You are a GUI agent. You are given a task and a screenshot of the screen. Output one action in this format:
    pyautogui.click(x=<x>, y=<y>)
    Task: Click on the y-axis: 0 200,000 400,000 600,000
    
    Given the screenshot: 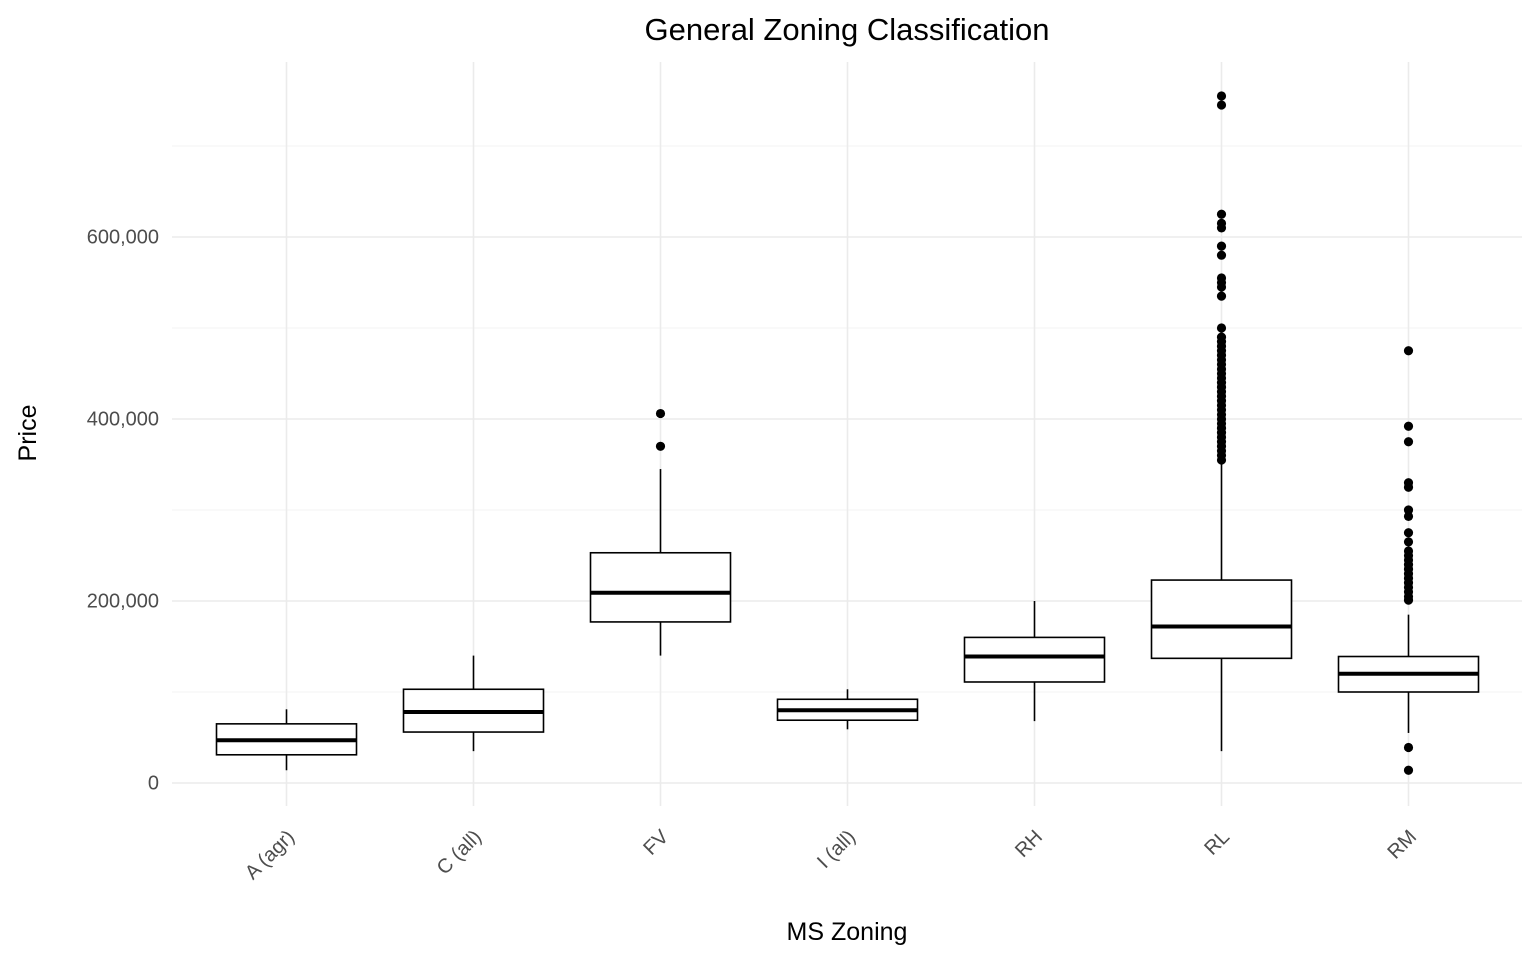 What is the action you would take?
    pyautogui.click(x=123, y=510)
    